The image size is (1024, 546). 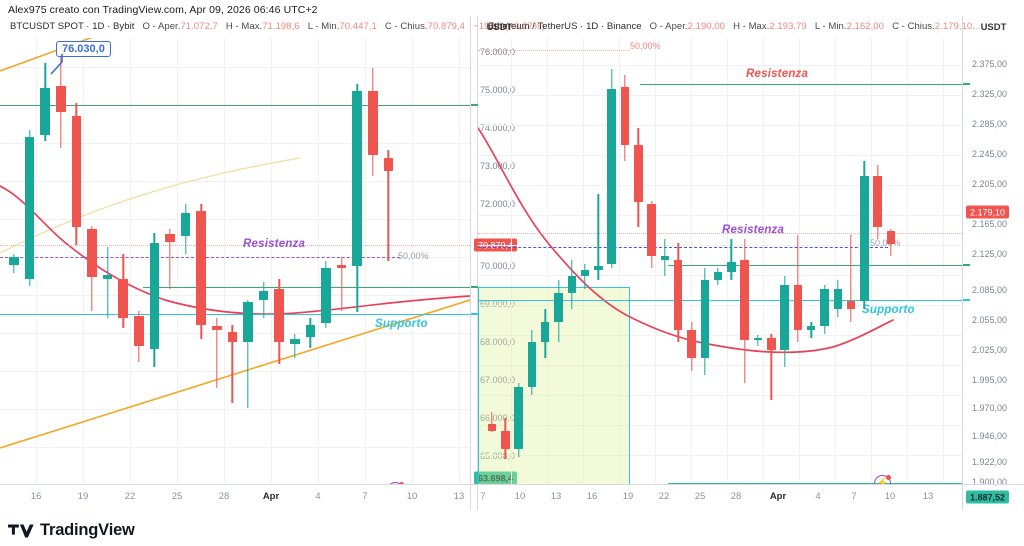 What do you see at coordinates (235, 245) in the screenshot?
I see `fib-50-dotted-left` at bounding box center [235, 245].